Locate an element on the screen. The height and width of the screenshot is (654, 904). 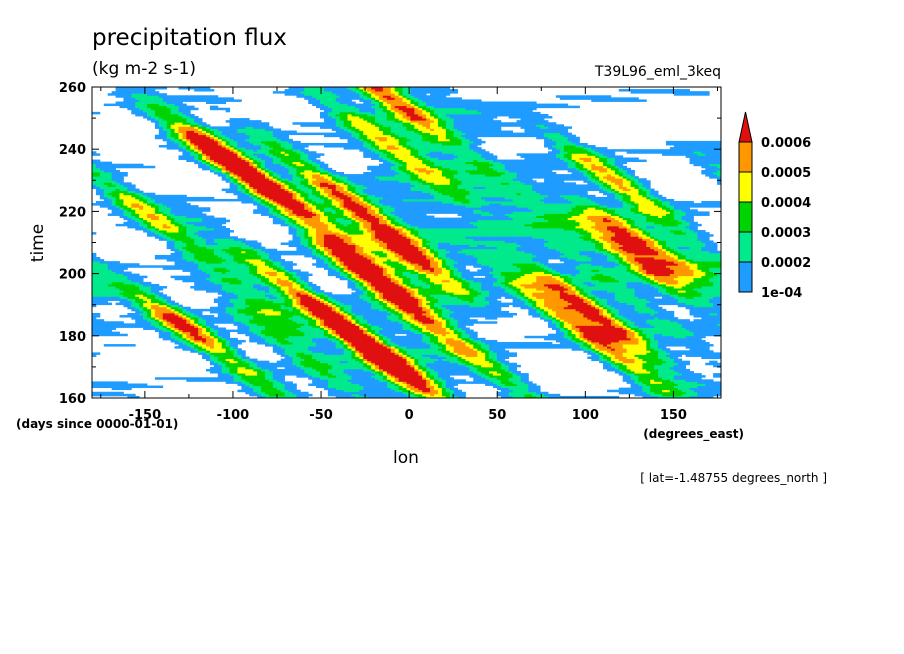
experiment-label: T39L96_eml_3keq is located at coordinates (657, 72).